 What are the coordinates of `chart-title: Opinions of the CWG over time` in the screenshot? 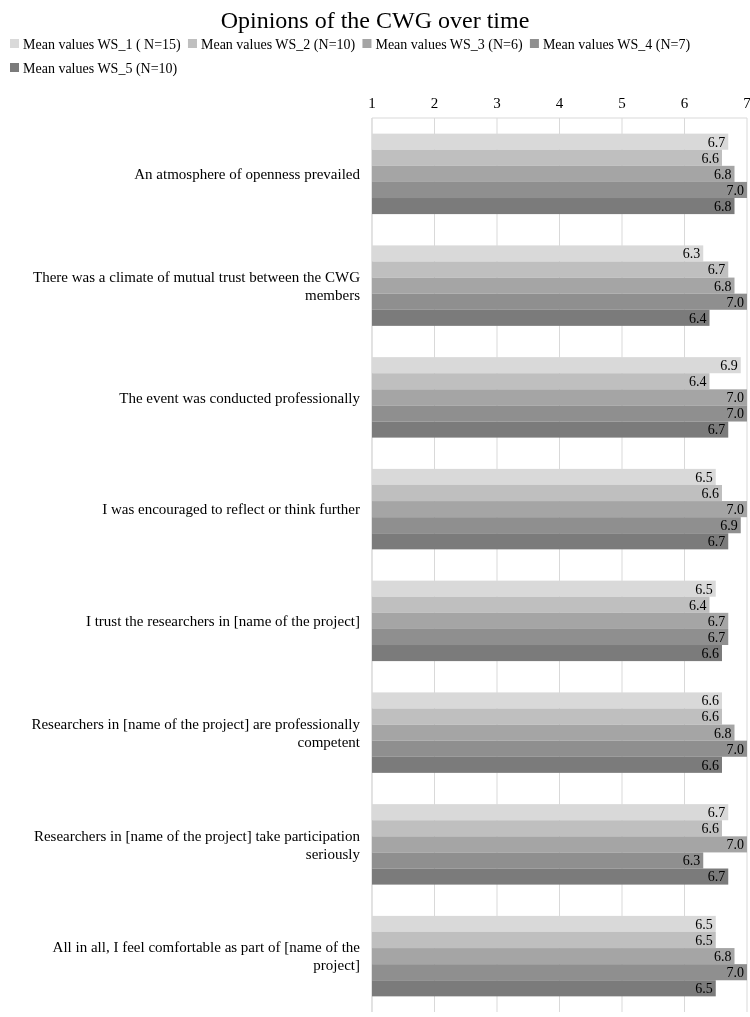 It's located at (375, 20).